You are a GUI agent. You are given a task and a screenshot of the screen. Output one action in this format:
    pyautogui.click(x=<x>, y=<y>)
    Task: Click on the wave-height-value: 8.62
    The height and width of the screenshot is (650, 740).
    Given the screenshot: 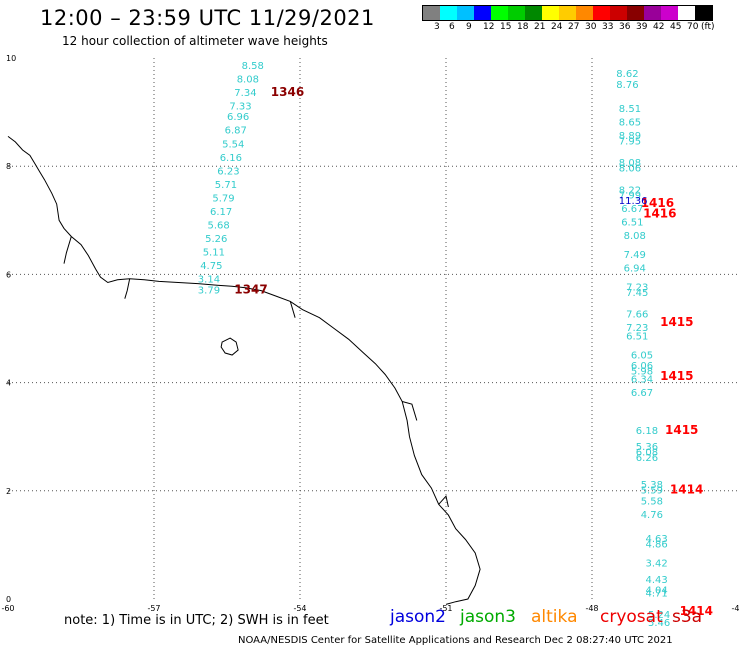 What is the action you would take?
    pyautogui.click(x=627, y=74)
    